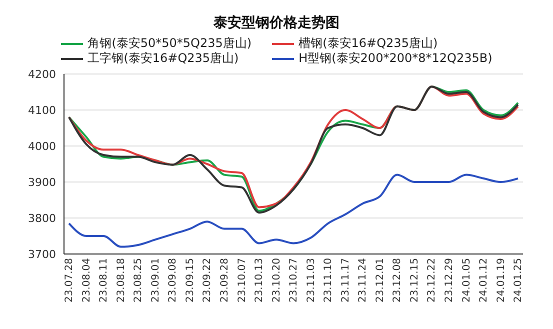  I want to click on x-tick-label: 23.12.22, so click(432, 280).